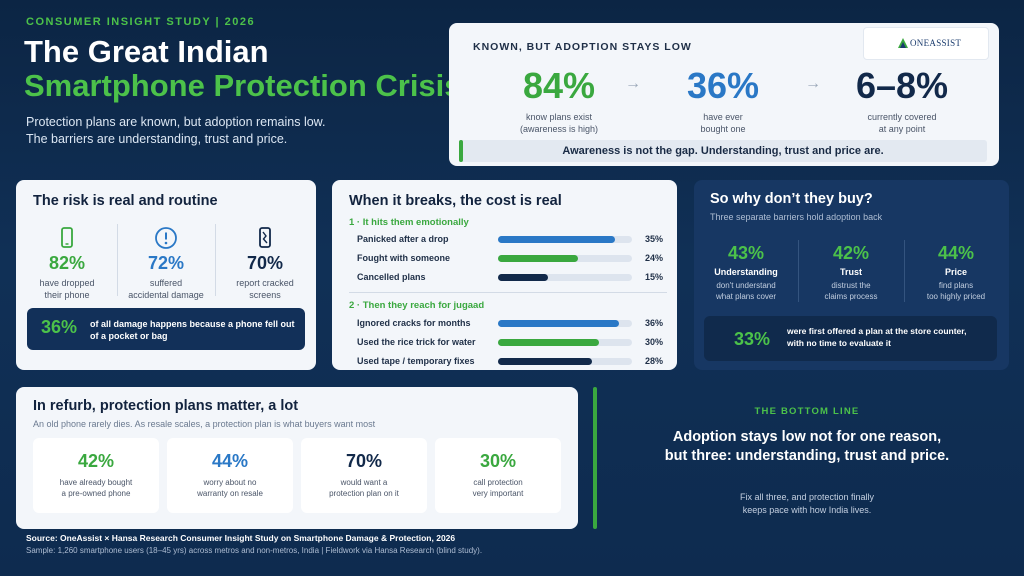 This screenshot has width=1024, height=576. I want to click on alert-icon, so click(166, 238).